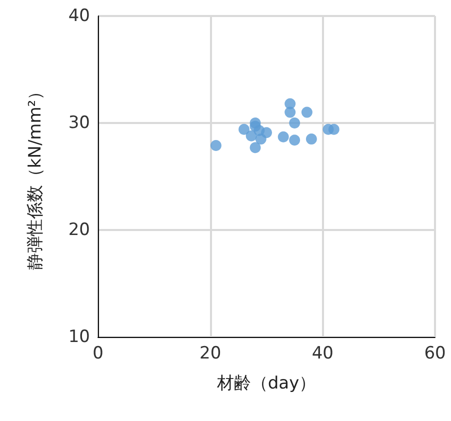 The width and height of the screenshot is (451, 421). What do you see at coordinates (435, 354) in the screenshot?
I see `x-tick-label: 60` at bounding box center [435, 354].